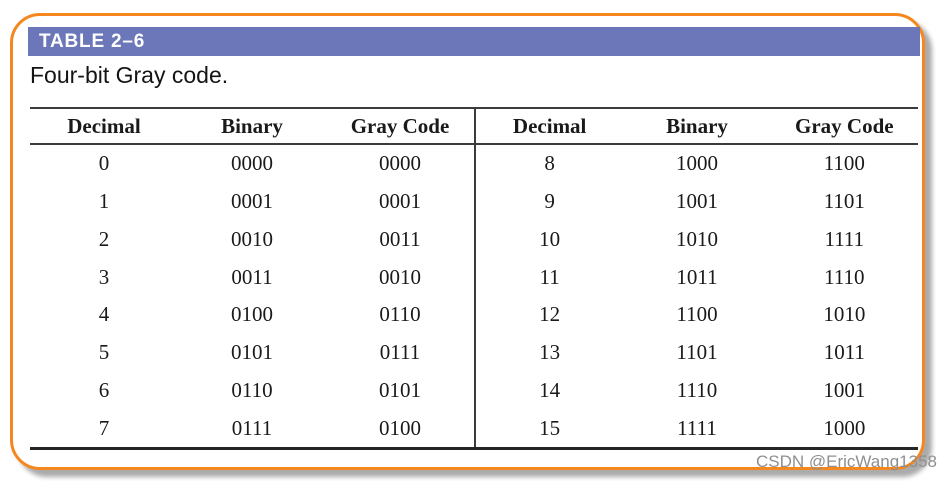 The width and height of the screenshot is (940, 486). I want to click on decimal-cell: 8, so click(549, 163).